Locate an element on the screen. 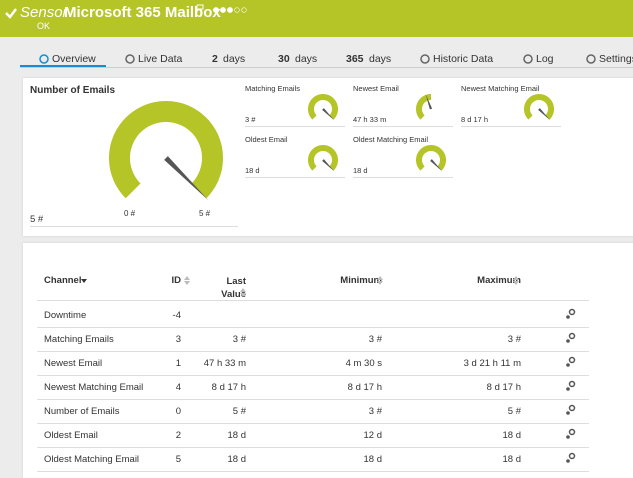 The height and width of the screenshot is (478, 633). cell: Number of Emails is located at coordinates (82, 411).